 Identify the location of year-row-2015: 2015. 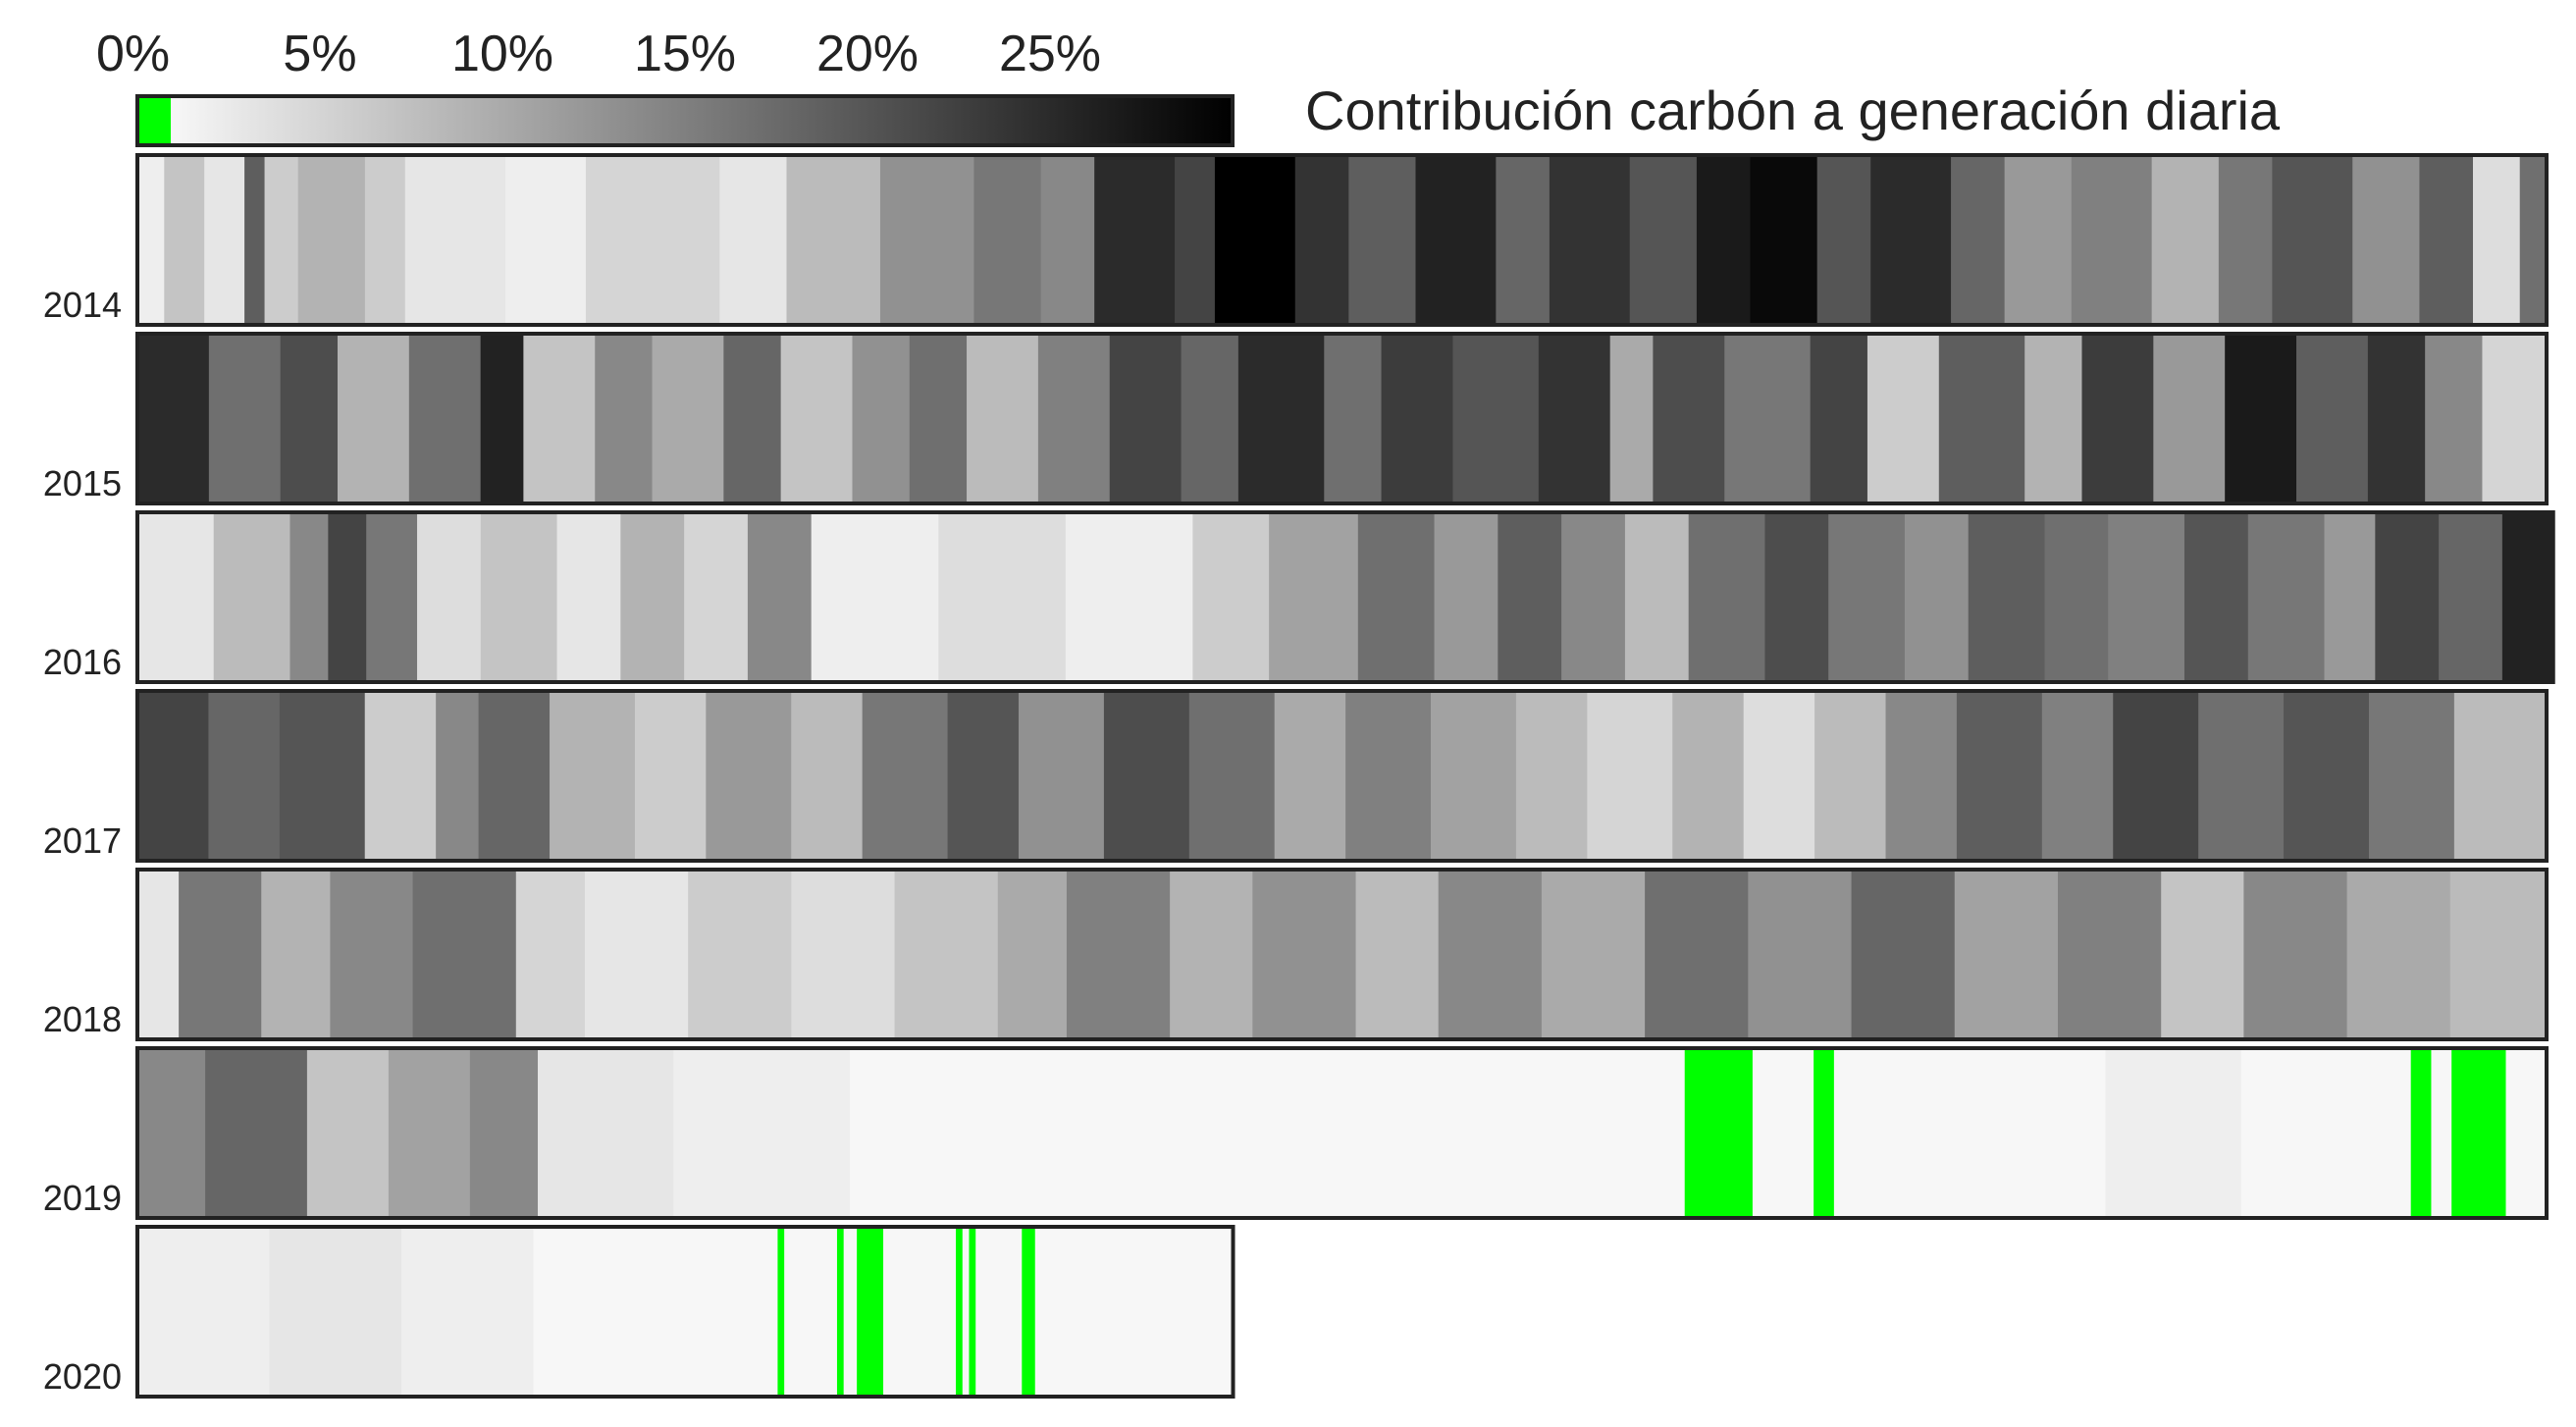
(1296, 418).